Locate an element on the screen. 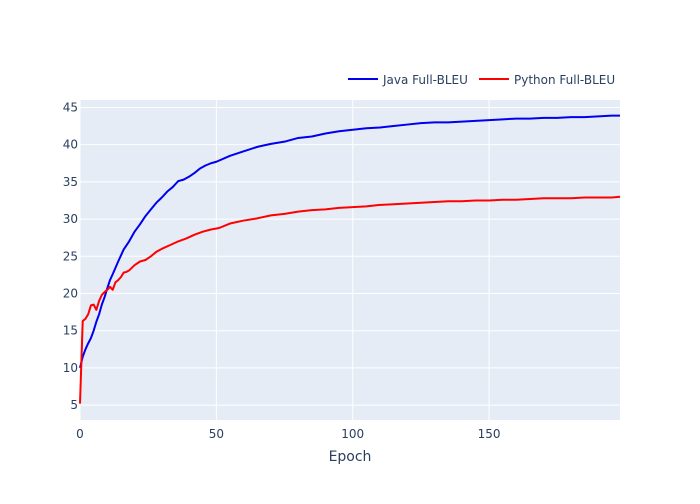 The width and height of the screenshot is (700, 504). legend-item-java: Java Full-BLEU is located at coordinates (408, 80).